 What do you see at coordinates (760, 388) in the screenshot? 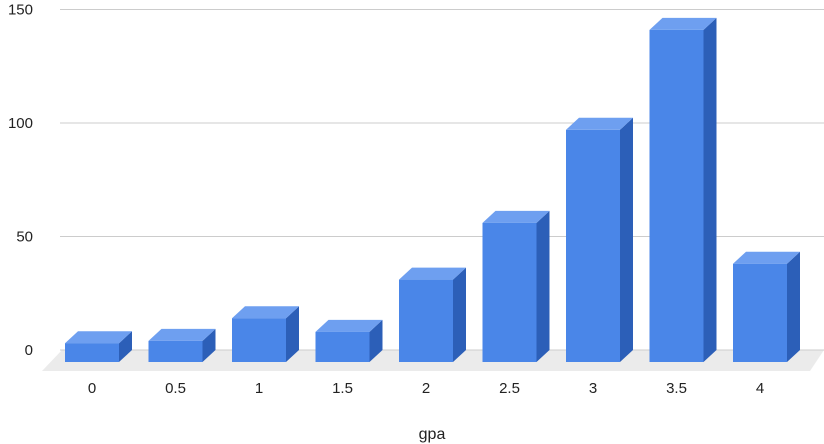
I see `x-tick-label: 4` at bounding box center [760, 388].